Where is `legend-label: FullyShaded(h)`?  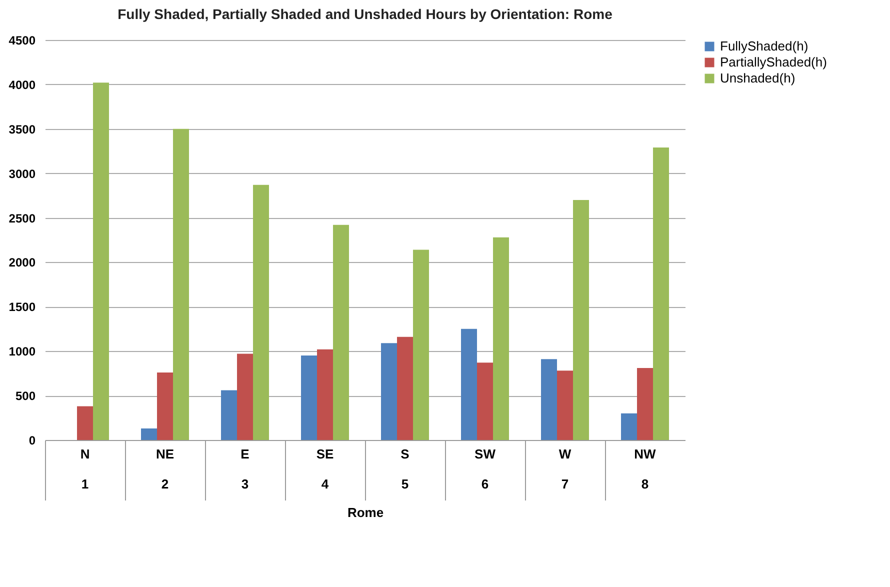
legend-label: FullyShaded(h) is located at coordinates (764, 46).